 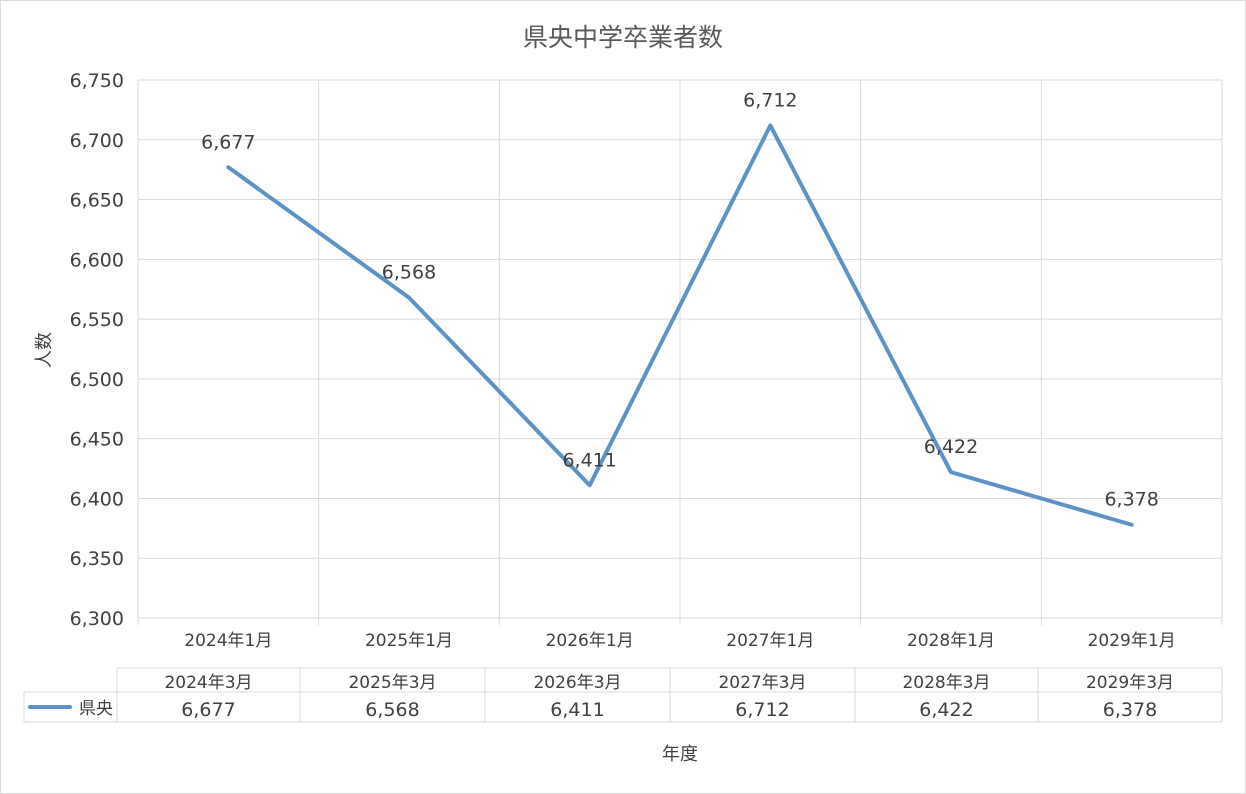 I want to click on table-header-cell: 2027年3月, so click(x=762, y=683).